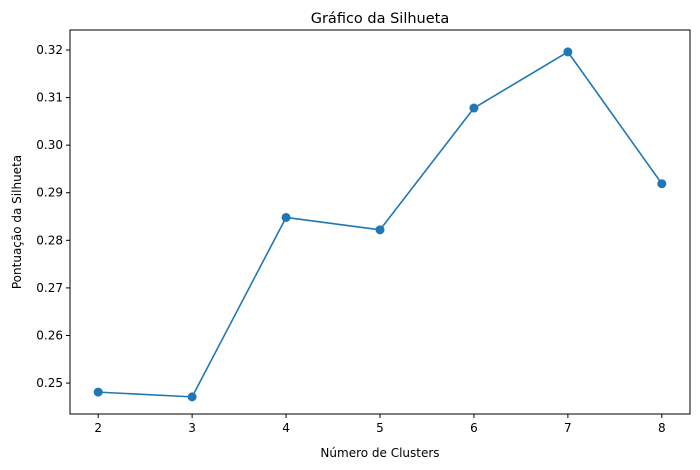 Image resolution: width=700 pixels, height=470 pixels. What do you see at coordinates (474, 428) in the screenshot?
I see `x-tick-label: 6` at bounding box center [474, 428].